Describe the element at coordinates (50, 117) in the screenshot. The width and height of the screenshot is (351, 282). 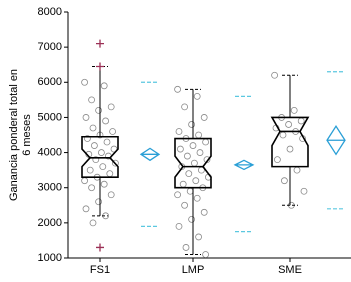
I see `y-tick-label: 5000` at that location.